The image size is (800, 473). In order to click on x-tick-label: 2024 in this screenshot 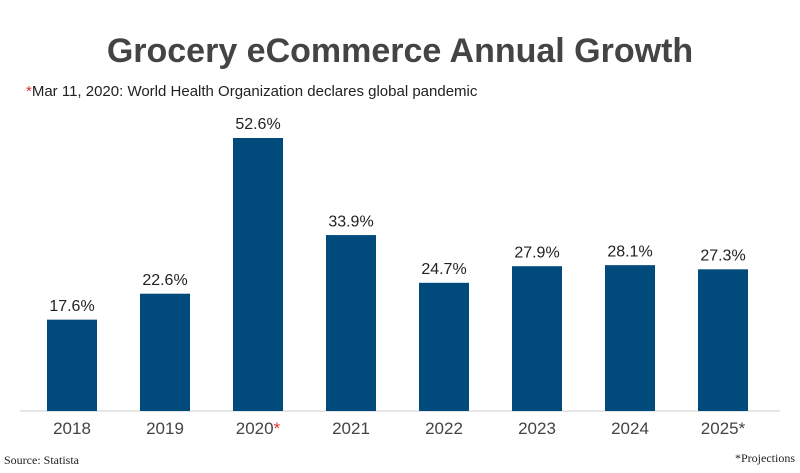, I will do `click(630, 428)`.